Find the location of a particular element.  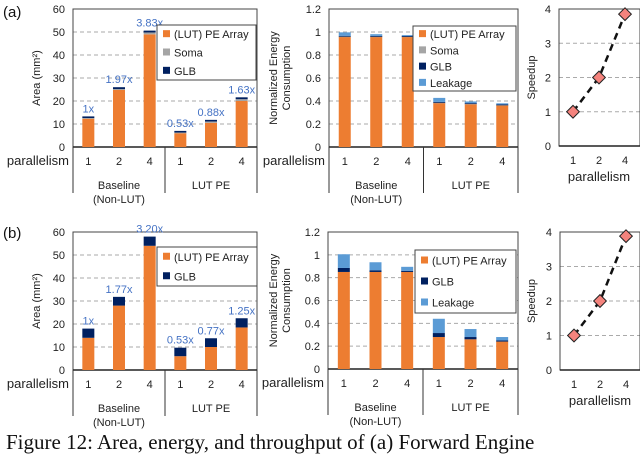

bar-data-label: 1.77x is located at coordinates (119, 290).